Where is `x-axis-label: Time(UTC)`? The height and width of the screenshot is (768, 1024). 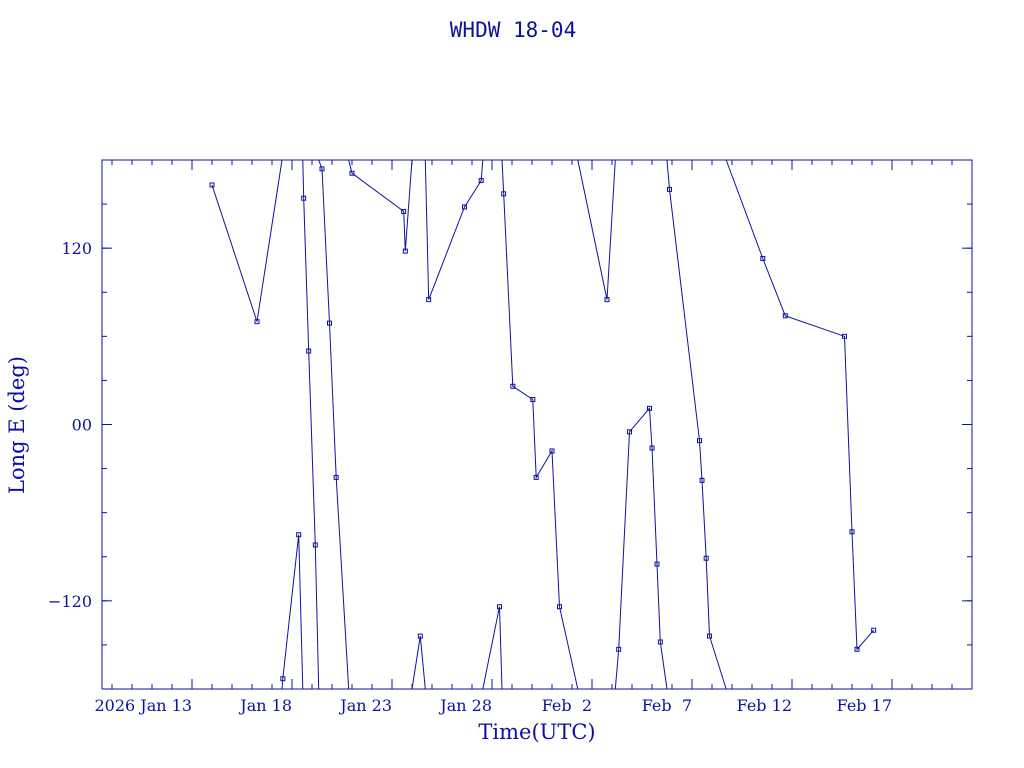
x-axis-label: Time(UTC) is located at coordinates (536, 732).